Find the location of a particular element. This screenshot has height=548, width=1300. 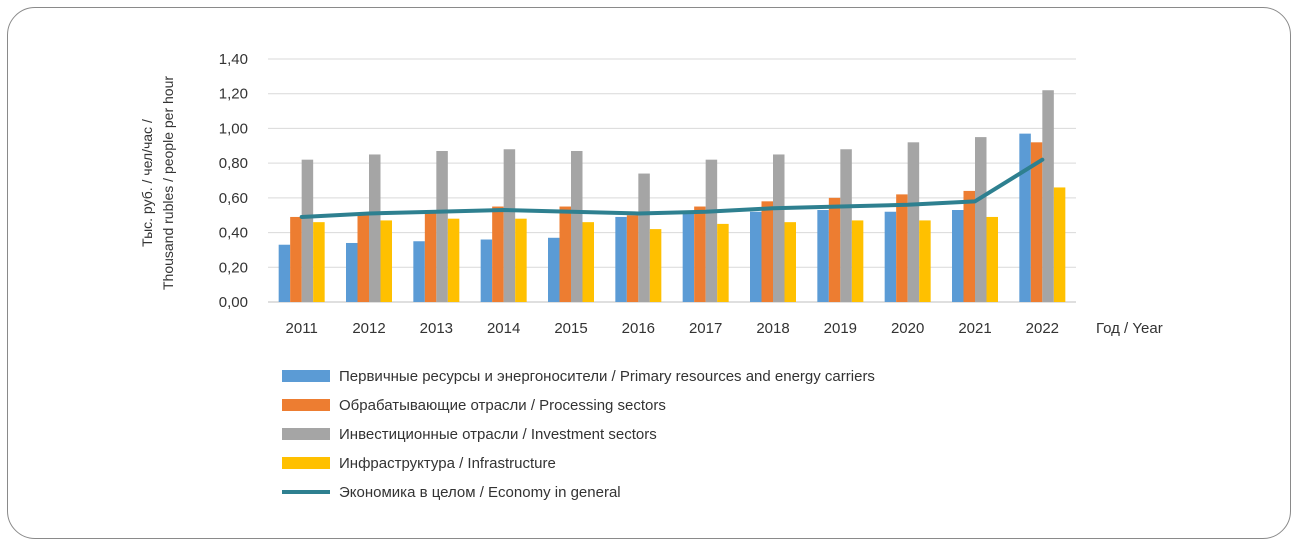

x-tick-label: 2019 is located at coordinates (840, 328).